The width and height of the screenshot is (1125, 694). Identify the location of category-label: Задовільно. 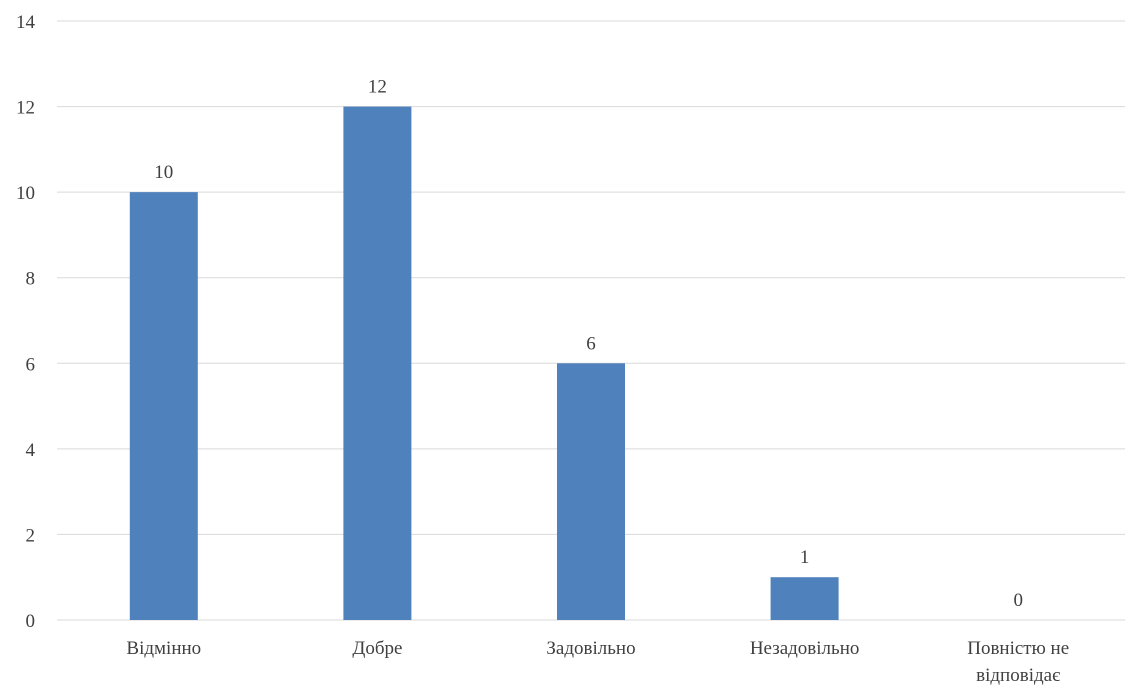
(590, 648).